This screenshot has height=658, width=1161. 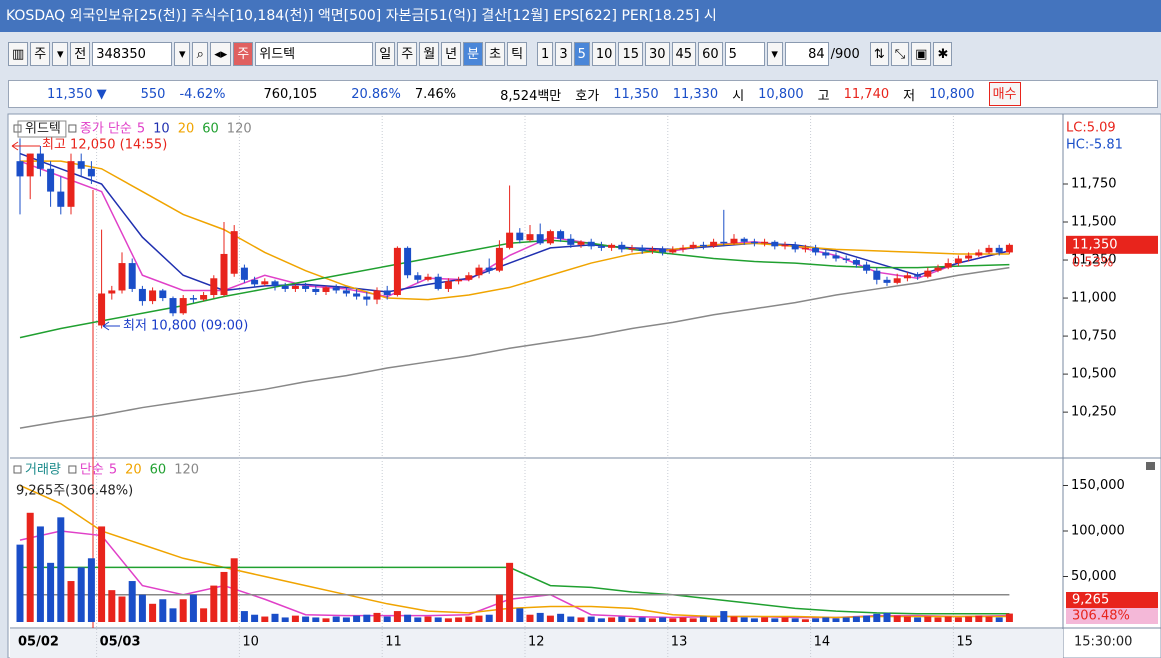 What do you see at coordinates (545, 54) in the screenshot?
I see `interval-button: 1` at bounding box center [545, 54].